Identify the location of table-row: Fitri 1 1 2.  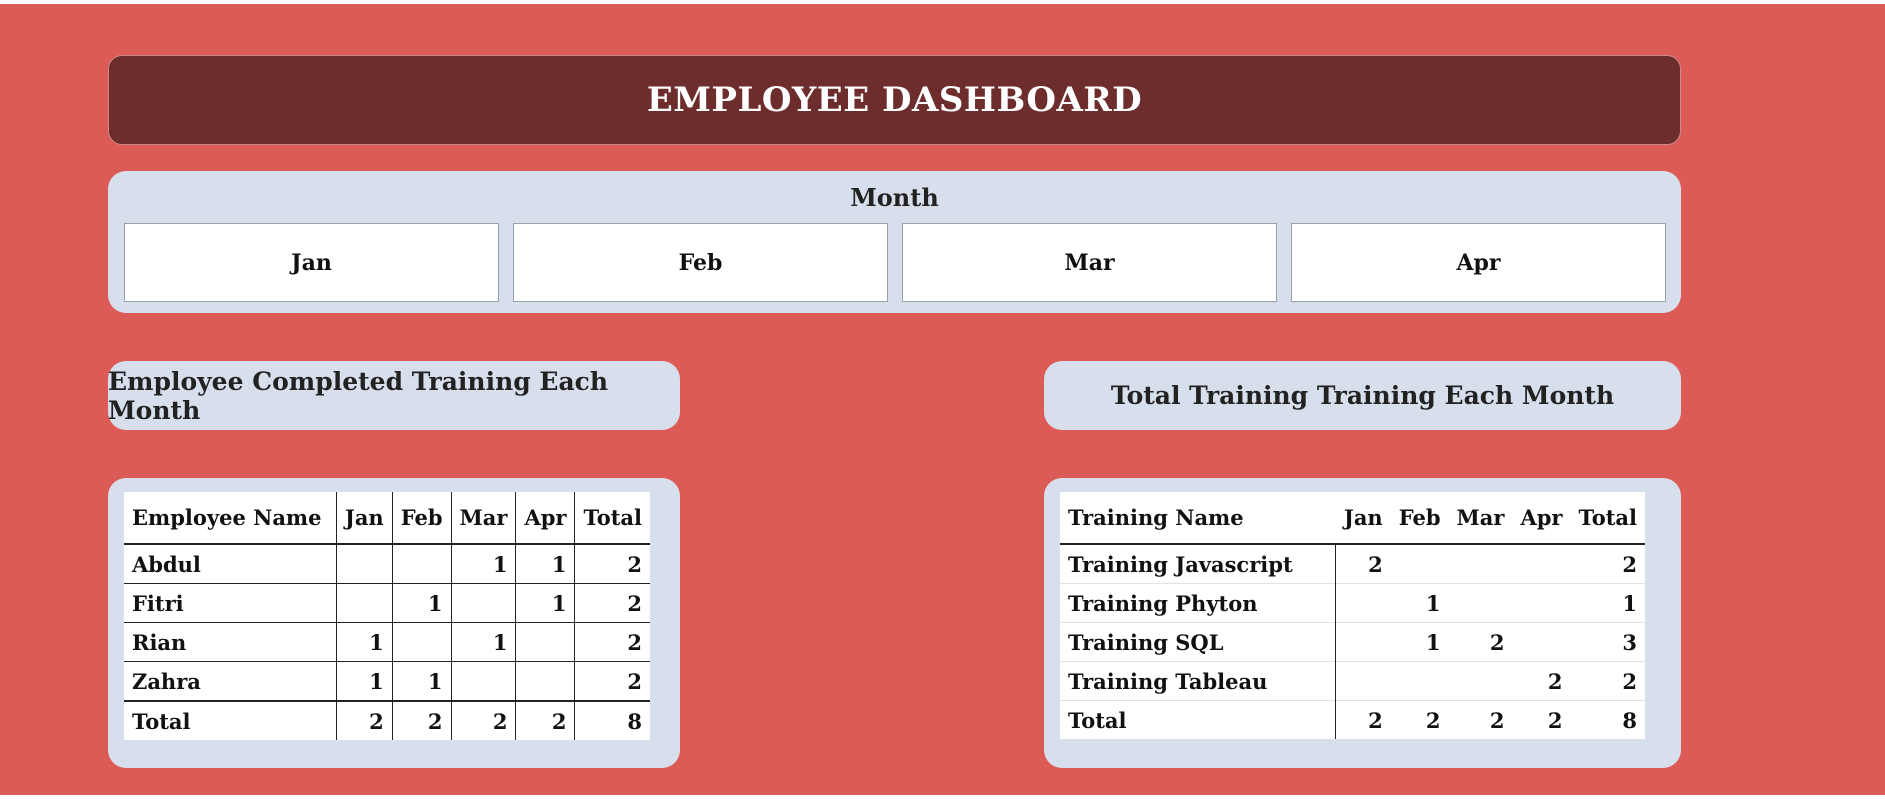
(387, 603).